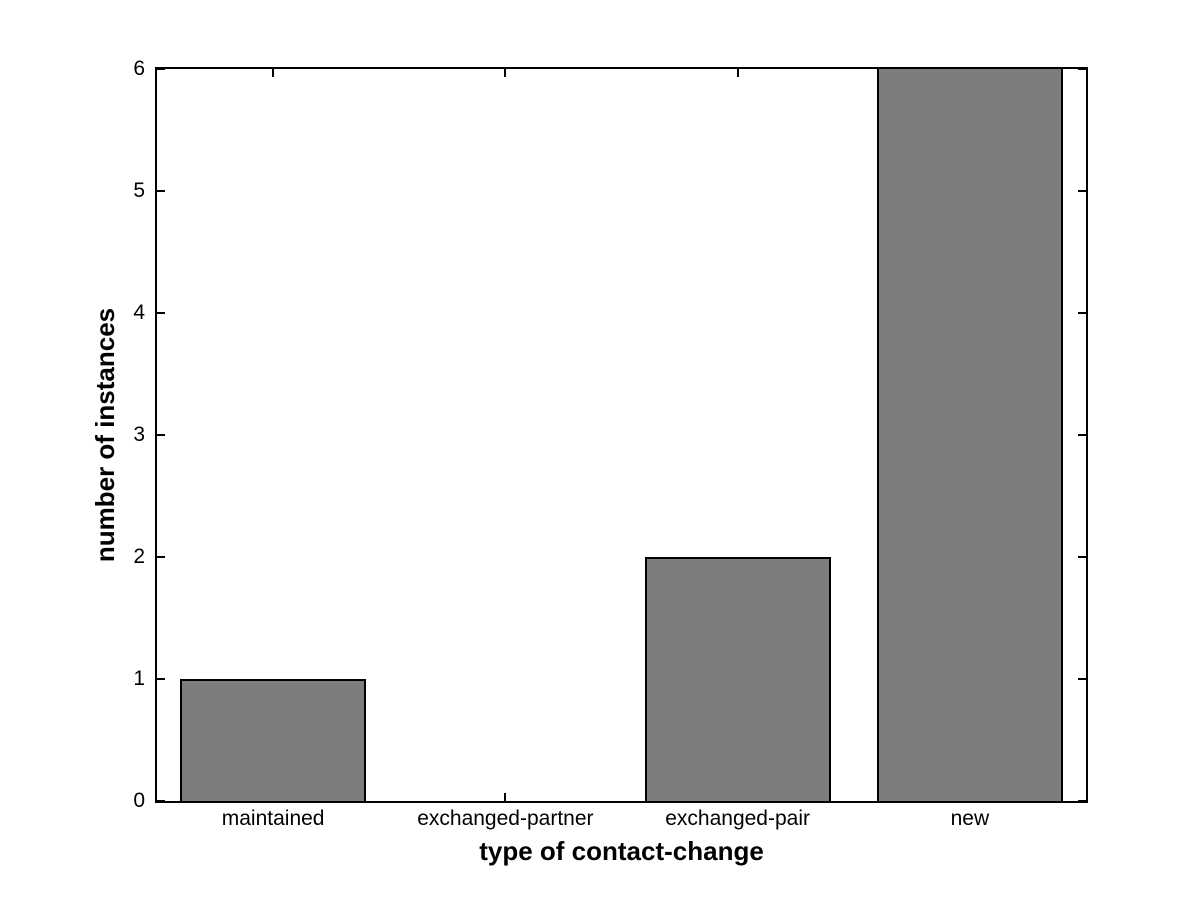  I want to click on y-tick-label: 5, so click(139, 190).